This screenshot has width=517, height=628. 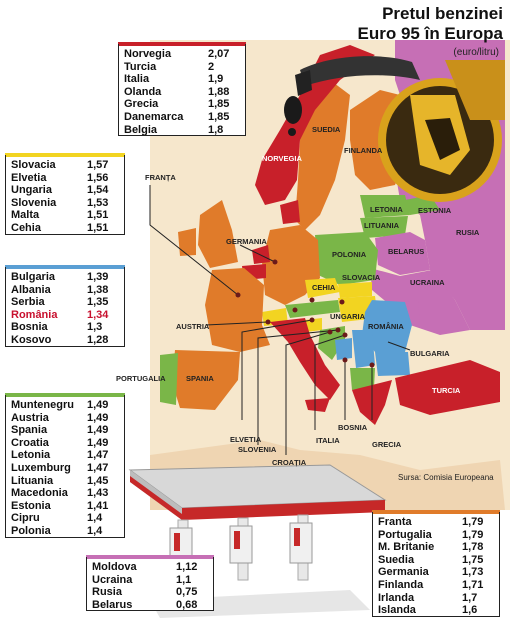 I want to click on map-label-finlanda: FINLANDA, so click(x=363, y=150).